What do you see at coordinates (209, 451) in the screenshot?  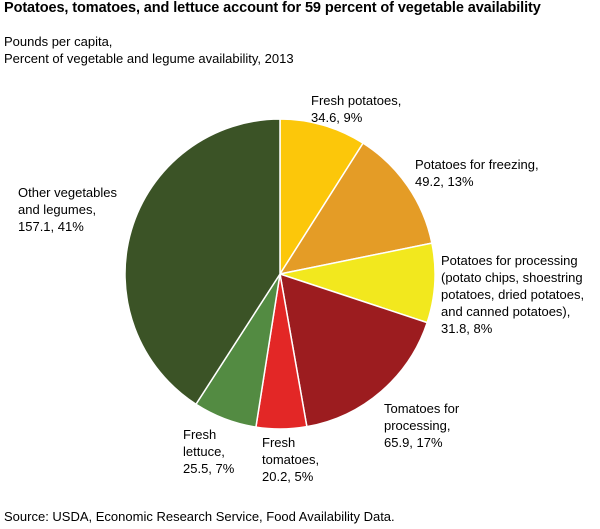 I see `slice-label-fresh-lettuce: Fresh lettuce, 25.5, 7%` at bounding box center [209, 451].